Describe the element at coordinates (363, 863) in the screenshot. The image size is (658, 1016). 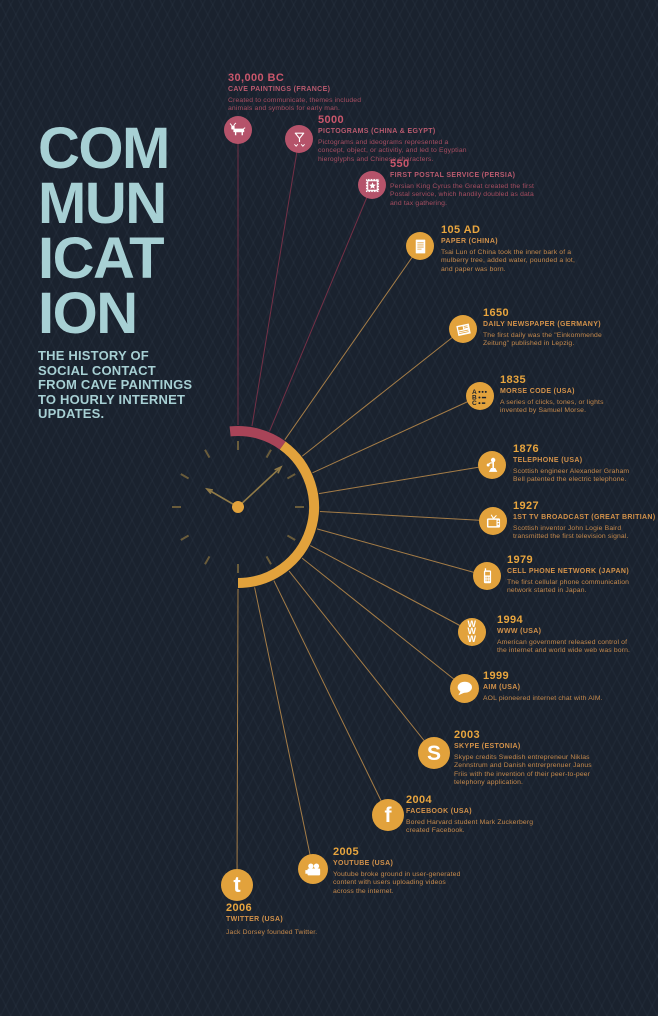
I see `entry-title: YOUTUBE (USA)` at that location.